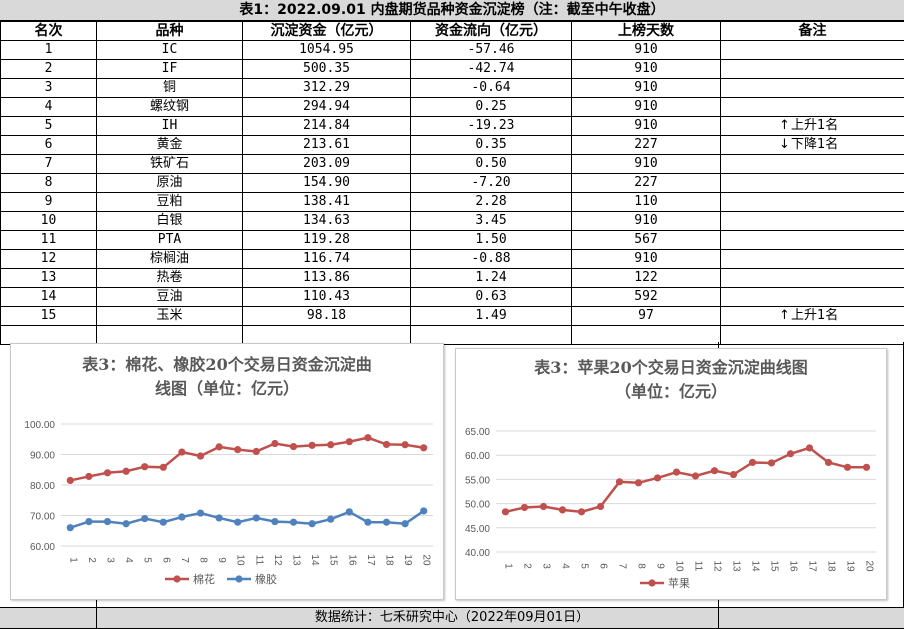 The width and height of the screenshot is (904, 629). What do you see at coordinates (491, 69) in the screenshot?
I see `cell-flow: -42.74` at bounding box center [491, 69].